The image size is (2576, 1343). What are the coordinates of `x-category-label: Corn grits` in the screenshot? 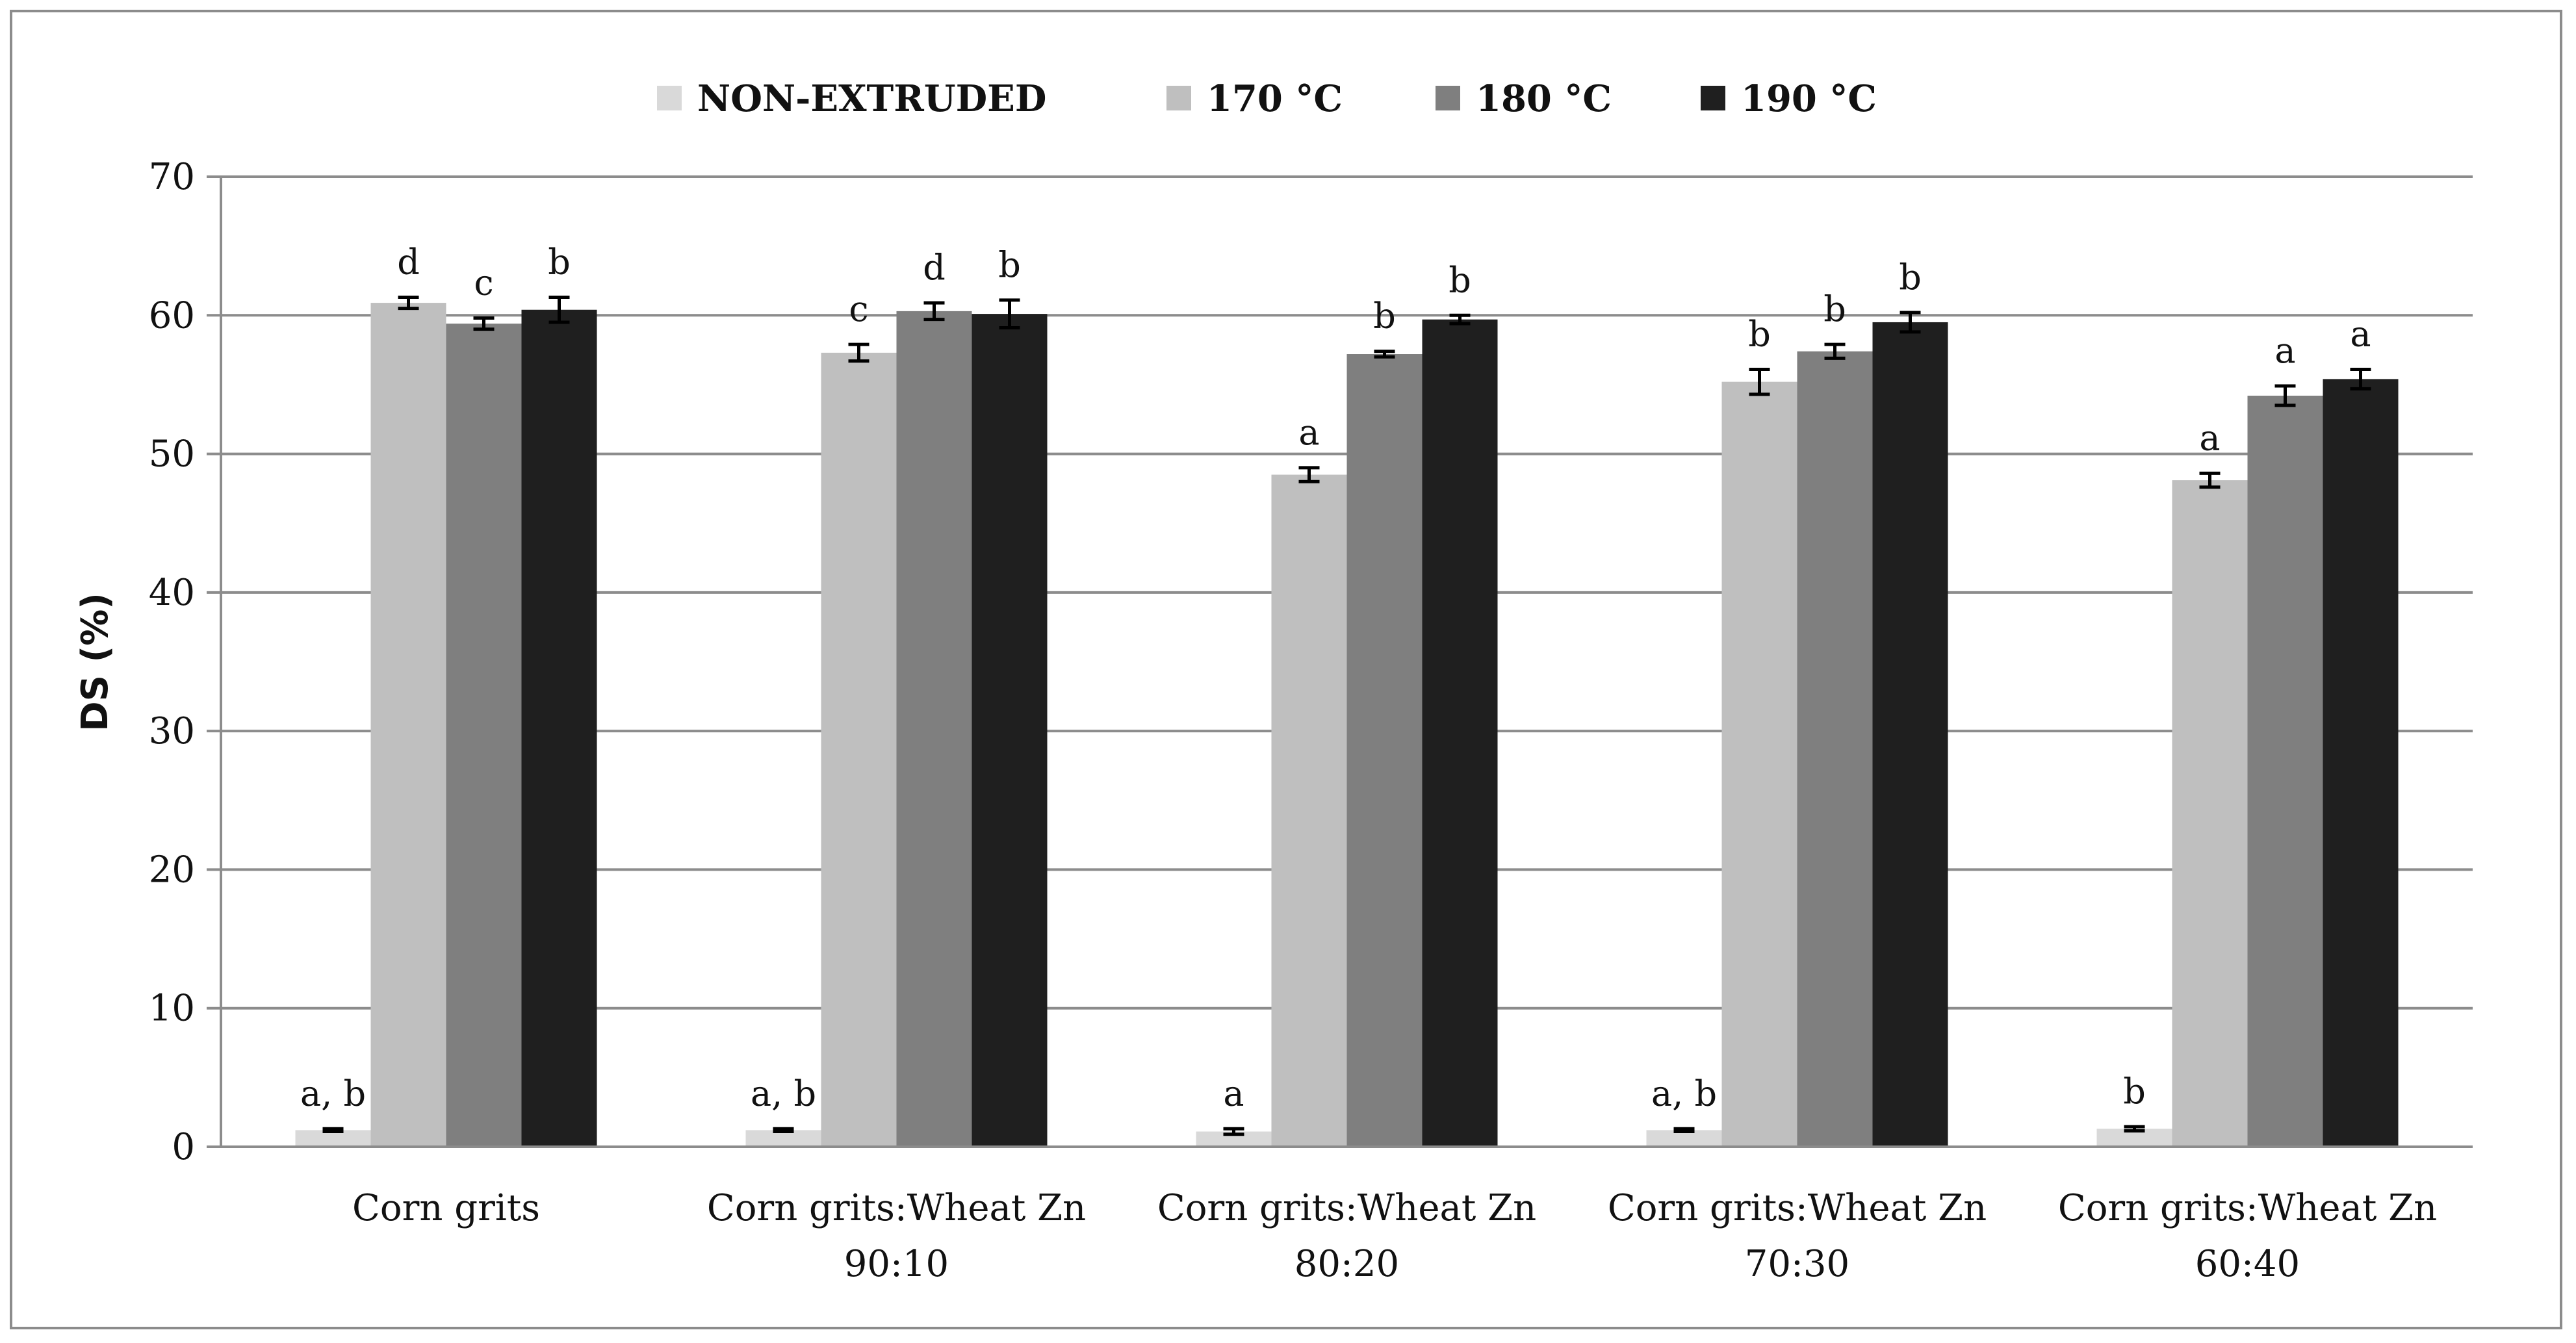 It's located at (446, 1208).